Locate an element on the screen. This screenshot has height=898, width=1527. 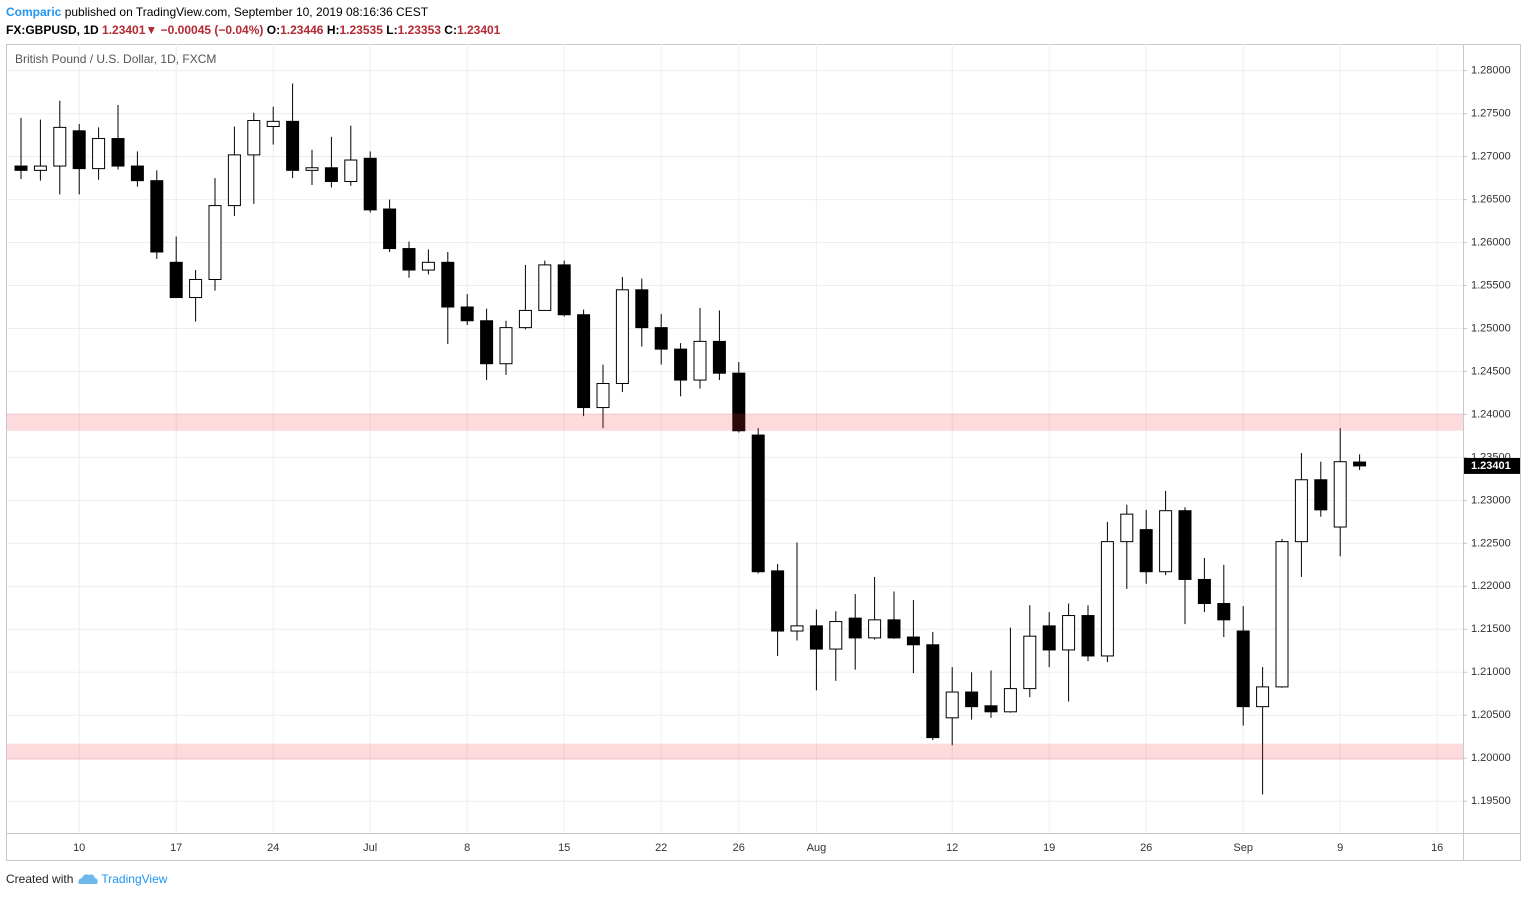
x-tick-label: 12 is located at coordinates (952, 848).